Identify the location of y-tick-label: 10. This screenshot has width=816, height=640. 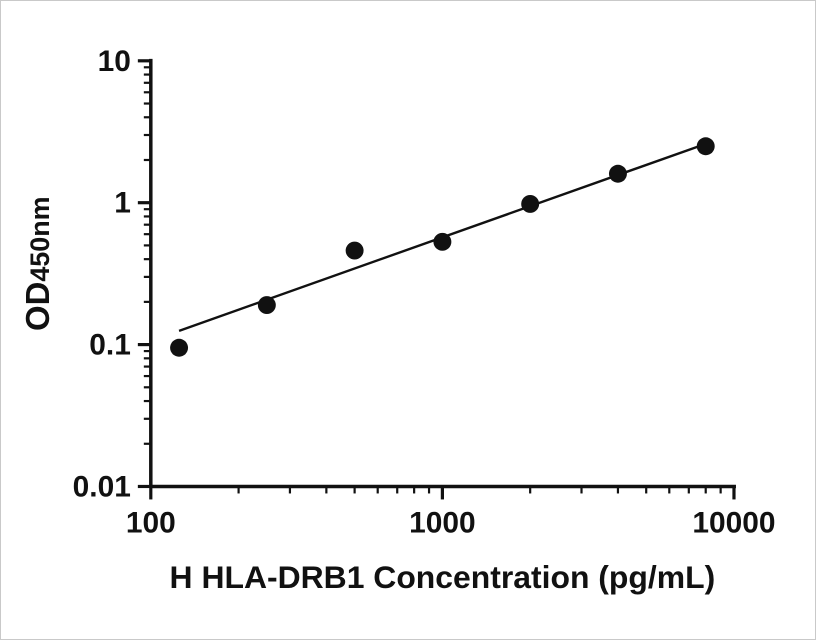
(114, 61).